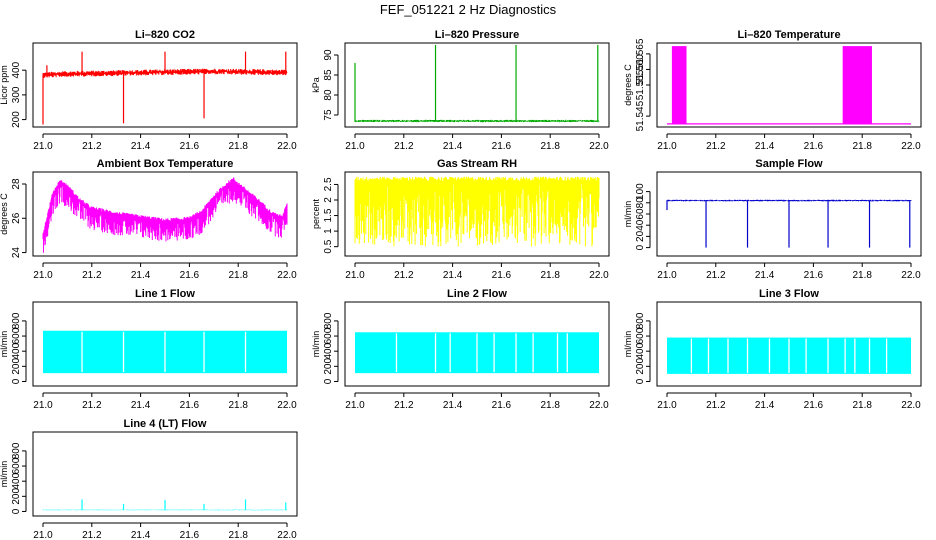 The height and width of the screenshot is (540, 936). What do you see at coordinates (165, 164) in the screenshot?
I see `panel-title: Ambient Box Temperature` at bounding box center [165, 164].